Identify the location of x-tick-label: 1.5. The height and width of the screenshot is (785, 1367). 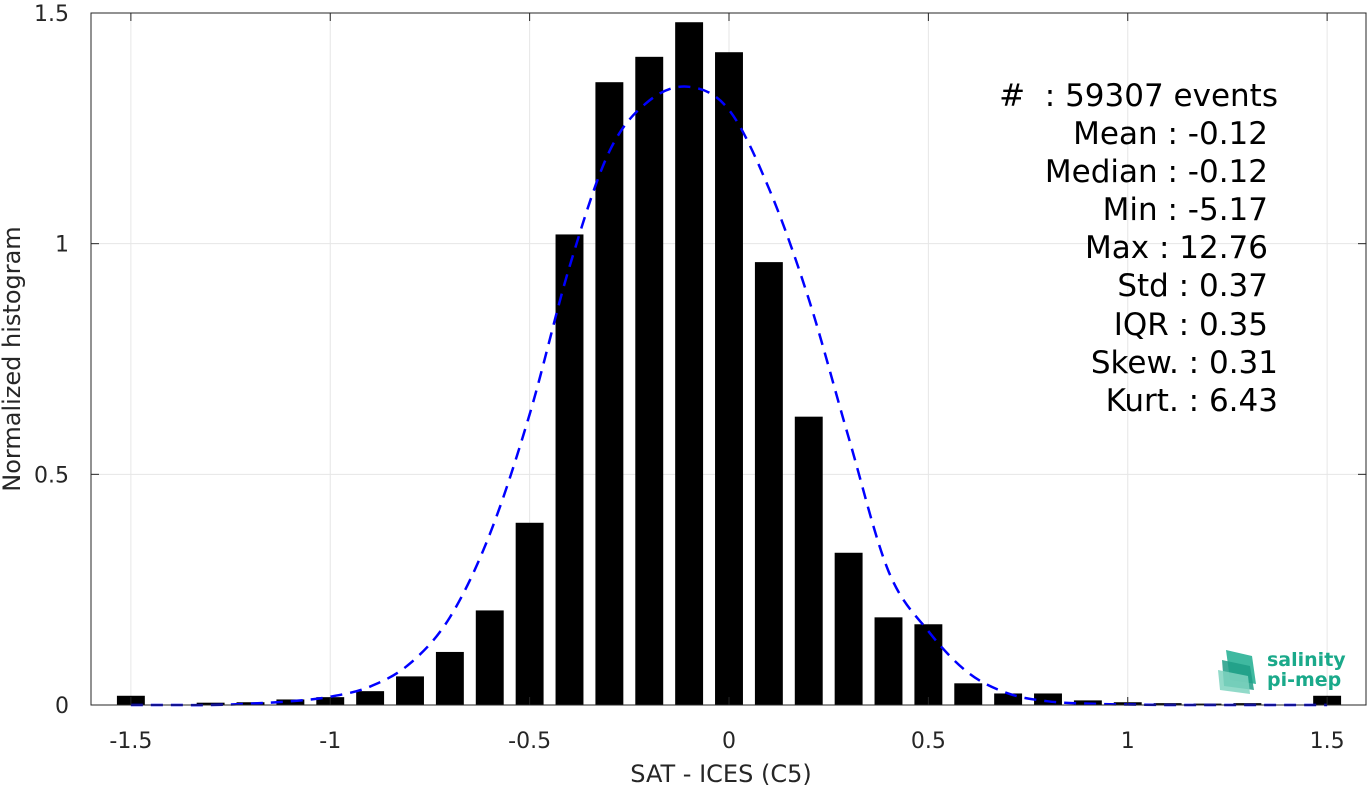
(1327, 741).